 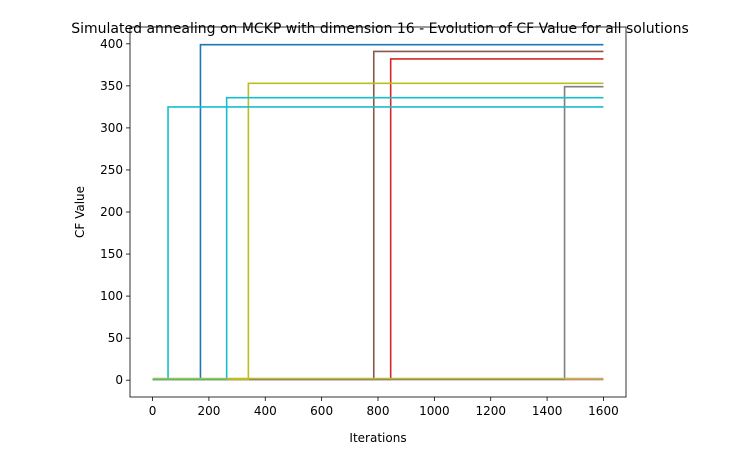 I want to click on y-tick-label: 100, so click(x=111, y=296).